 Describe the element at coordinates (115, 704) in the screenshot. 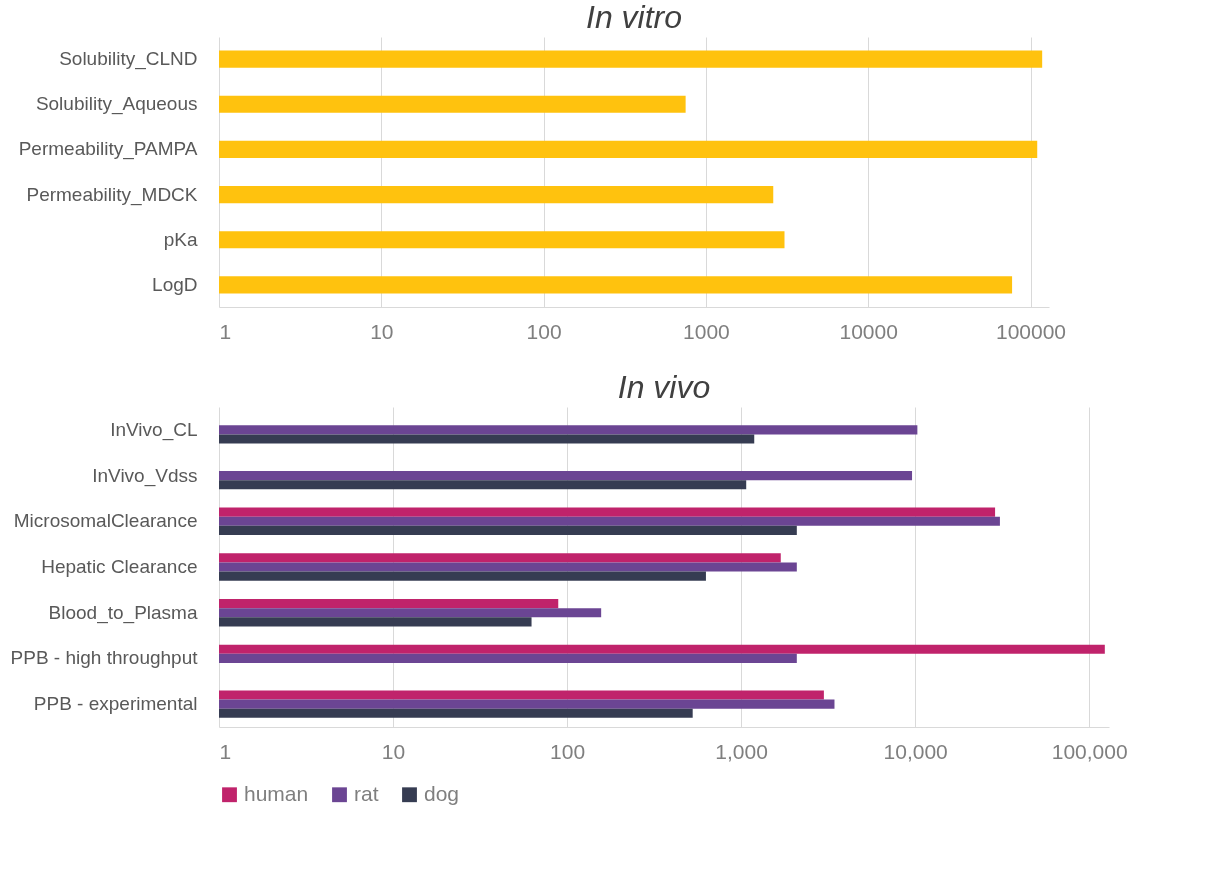

I see `y-tick-label: PPB - experimental` at that location.